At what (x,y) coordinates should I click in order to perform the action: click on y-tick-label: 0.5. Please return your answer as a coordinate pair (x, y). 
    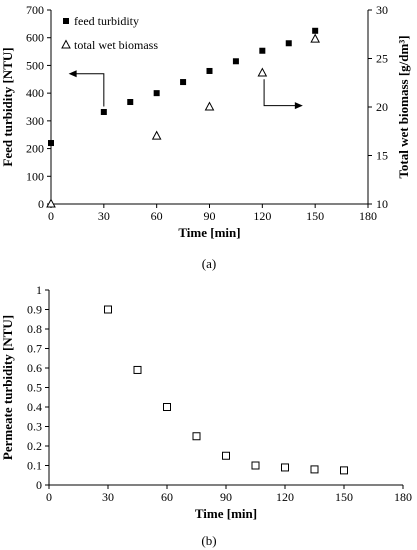
    Looking at the image, I should click on (34, 388).